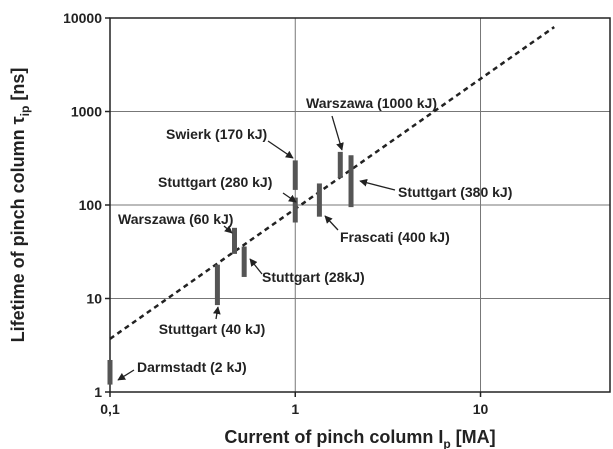 The image size is (613, 449). What do you see at coordinates (216, 134) in the screenshot?
I see `point-label: Swierk (170 kJ)` at bounding box center [216, 134].